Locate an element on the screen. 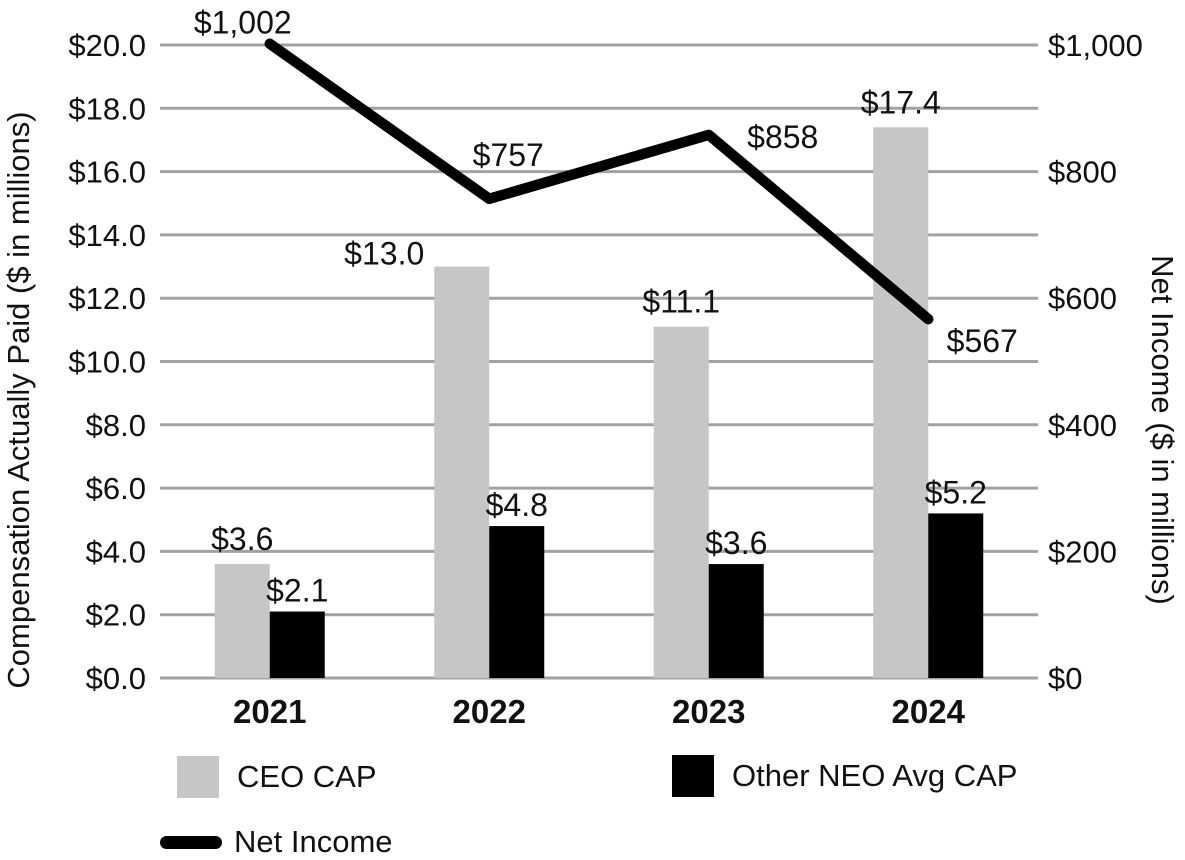  legend-label-net-income: Net Income is located at coordinates (313, 841).